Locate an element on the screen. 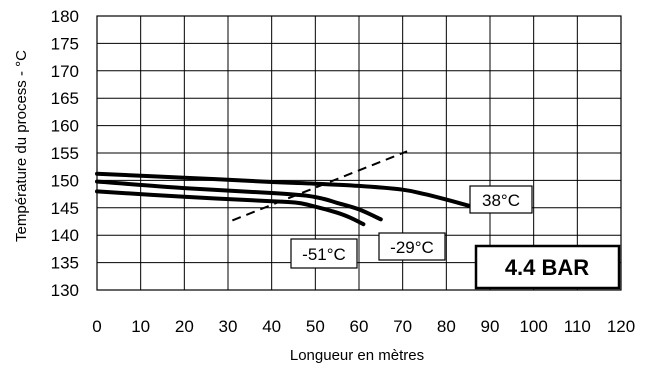  y-tick-label: 130 is located at coordinates (65, 290).